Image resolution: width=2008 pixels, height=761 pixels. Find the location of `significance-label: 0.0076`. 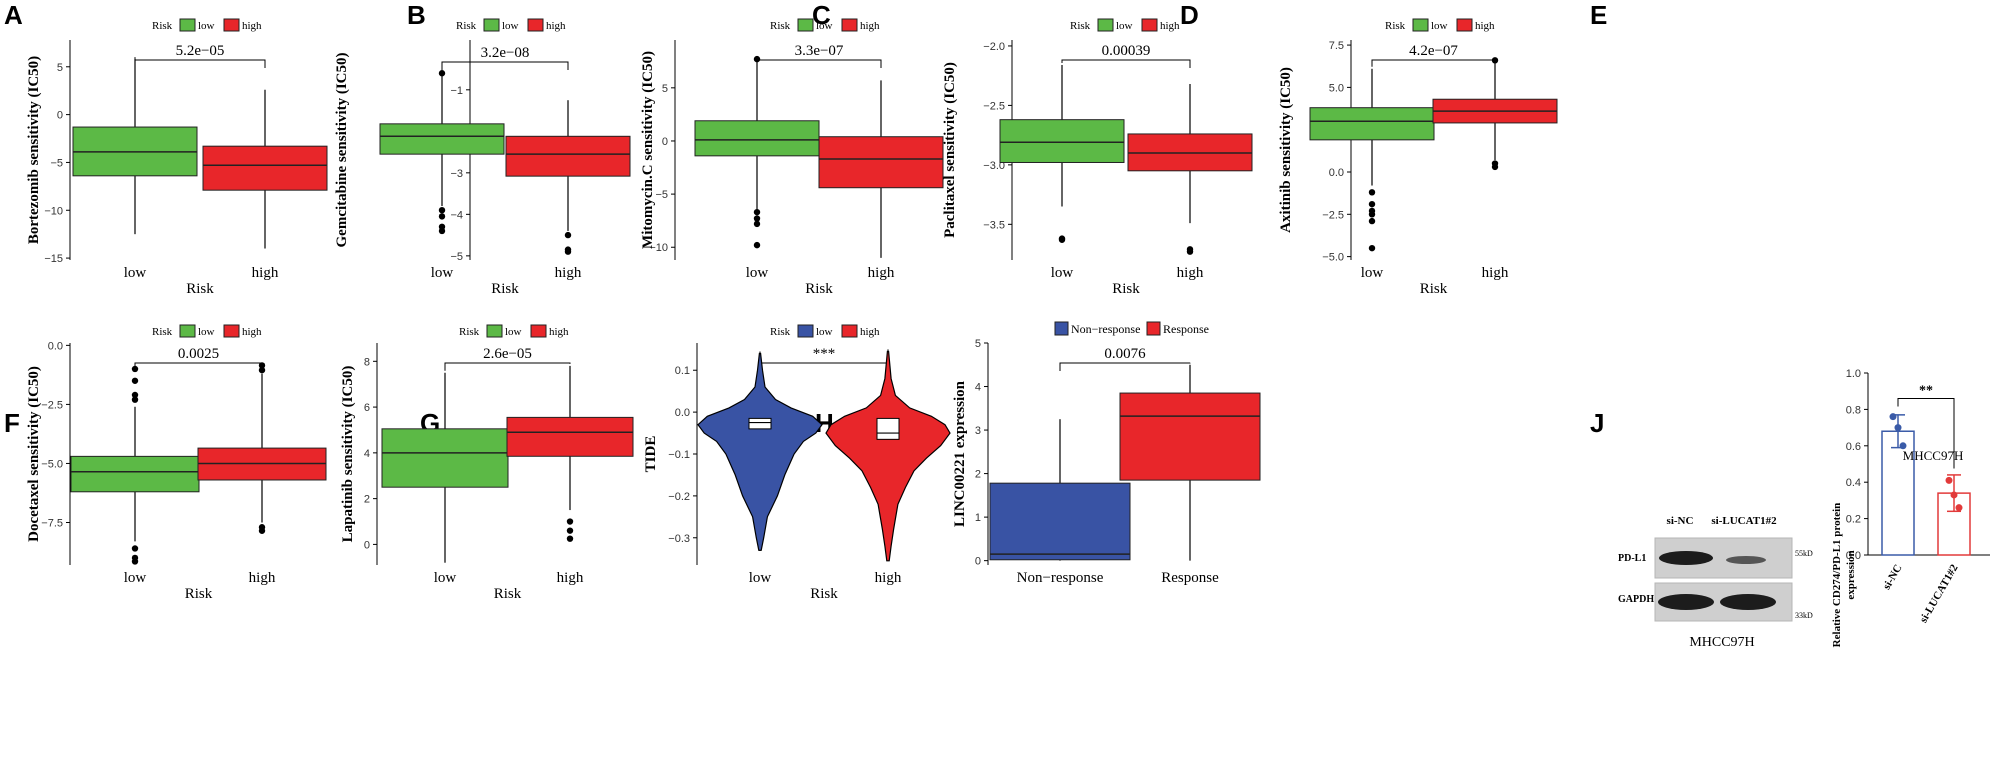

significance-label: 0.0076 is located at coordinates (1125, 354).